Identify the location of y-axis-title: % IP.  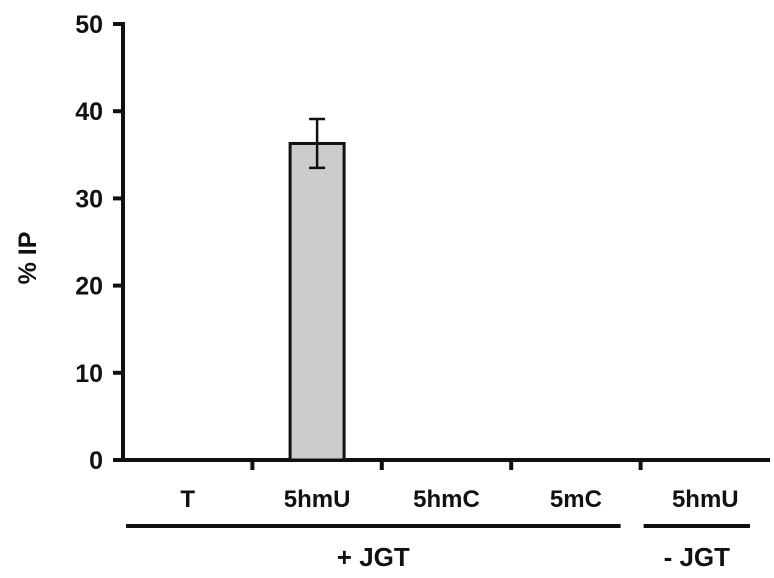
(28, 258).